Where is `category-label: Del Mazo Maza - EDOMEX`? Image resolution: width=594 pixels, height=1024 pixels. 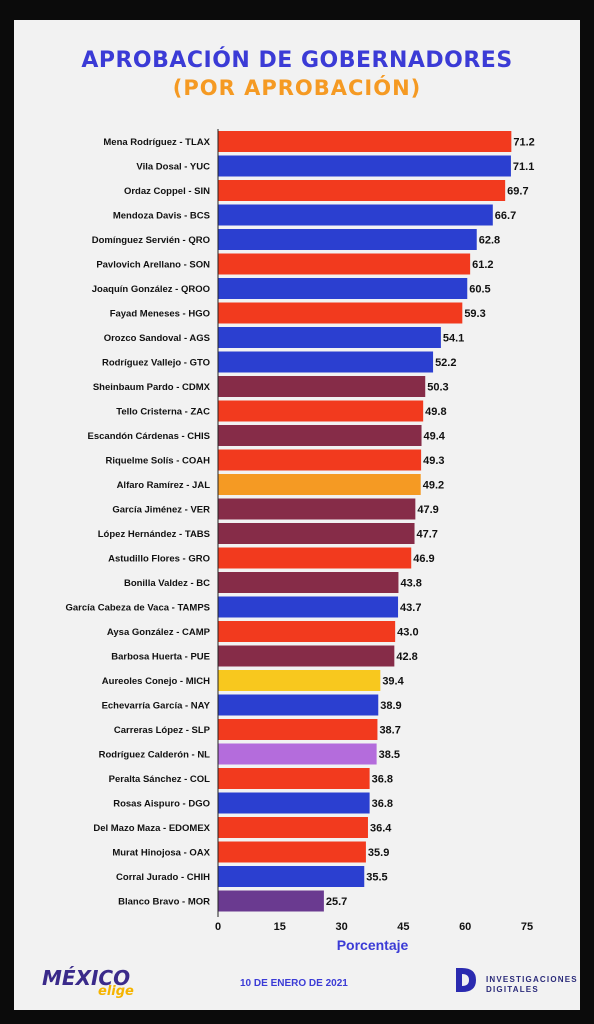 category-label: Del Mazo Maza - EDOMEX is located at coordinates (151, 828).